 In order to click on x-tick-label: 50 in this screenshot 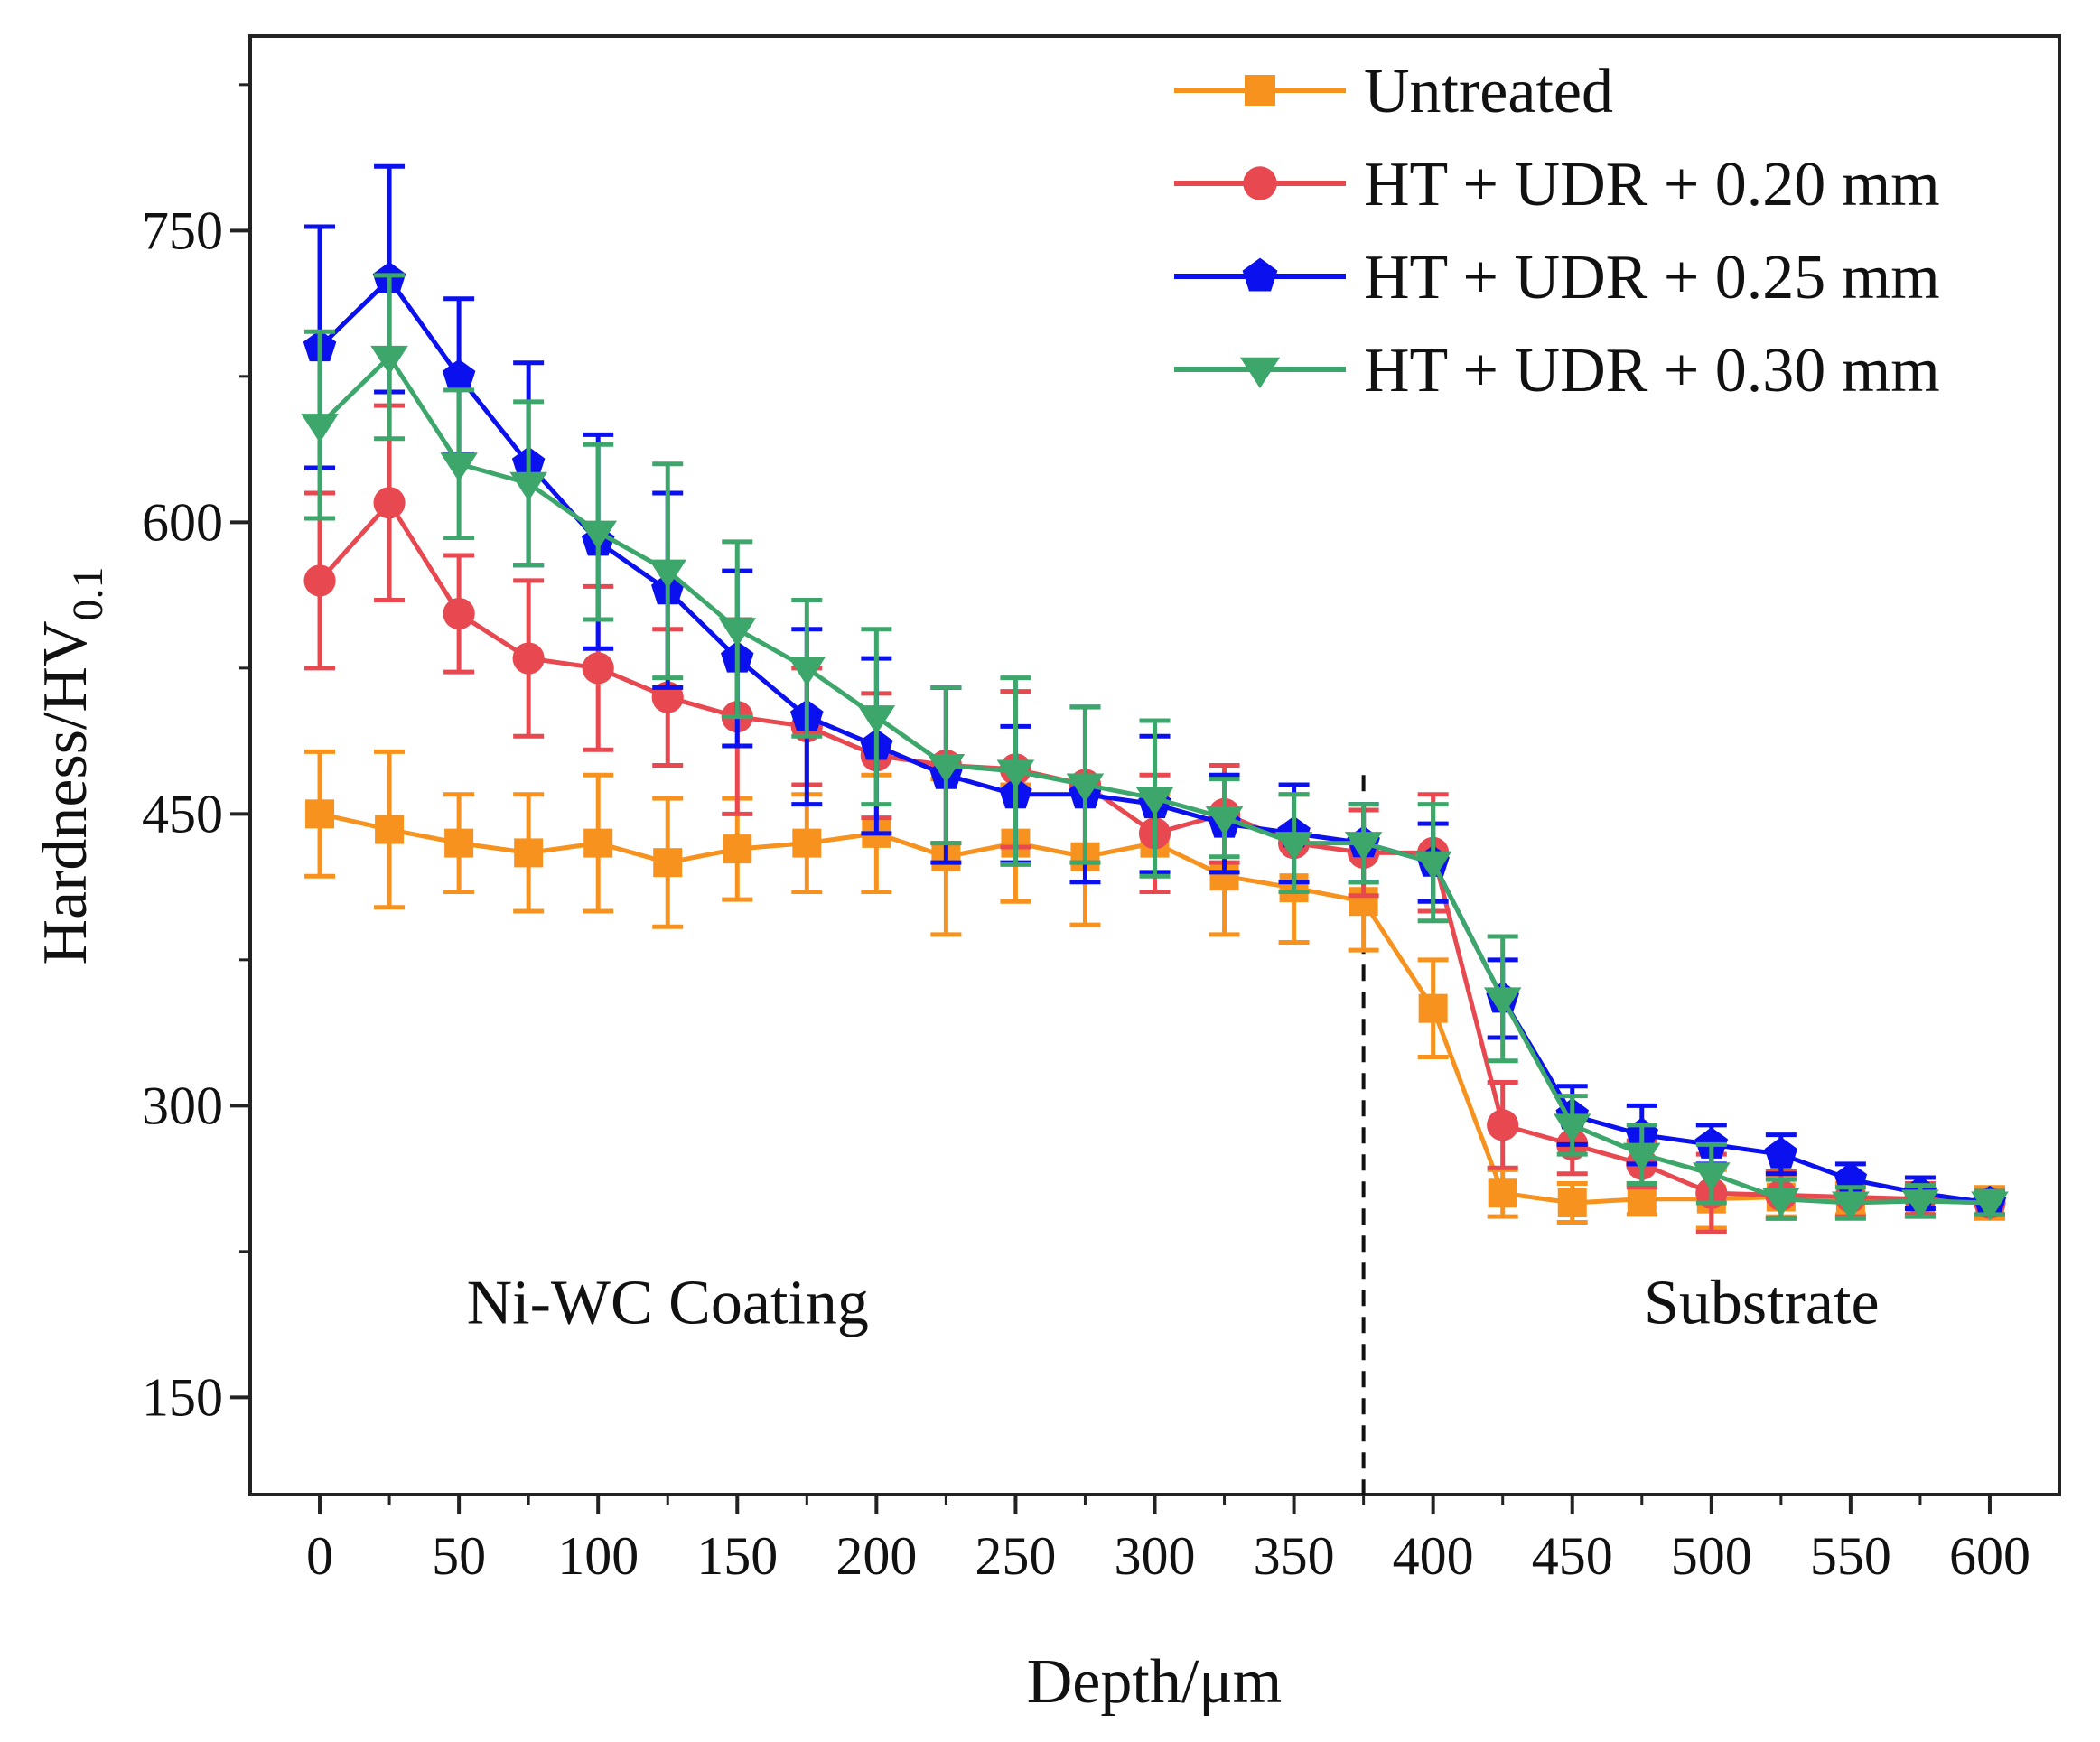, I will do `click(459, 1556)`.